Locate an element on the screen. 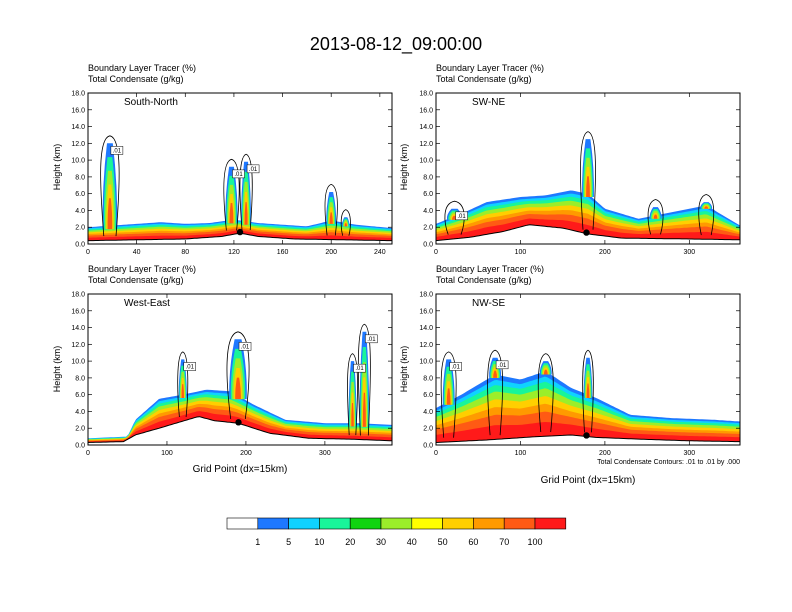 The height and width of the screenshot is (612, 792). x-tick-label: 40 is located at coordinates (137, 252).